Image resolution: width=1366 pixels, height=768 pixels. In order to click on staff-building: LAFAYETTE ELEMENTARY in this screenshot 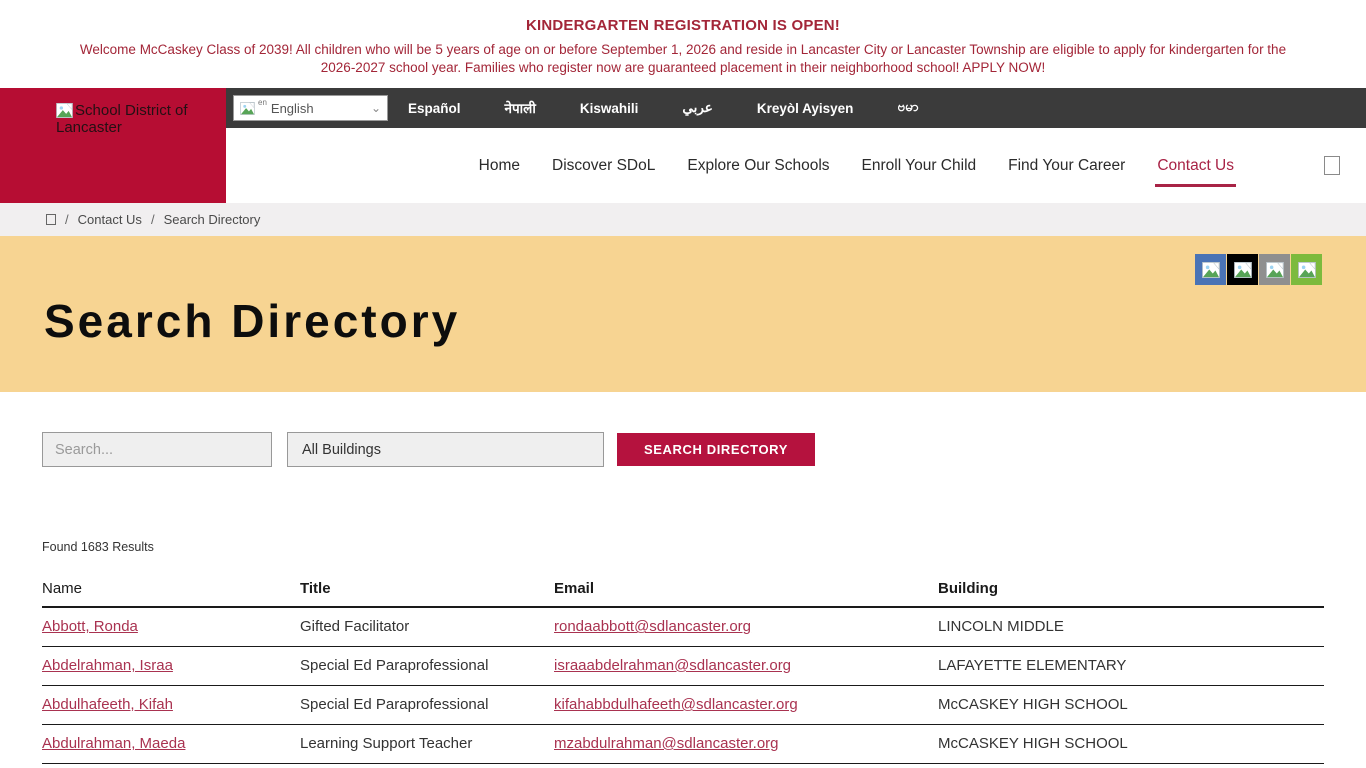, I will do `click(1131, 666)`.